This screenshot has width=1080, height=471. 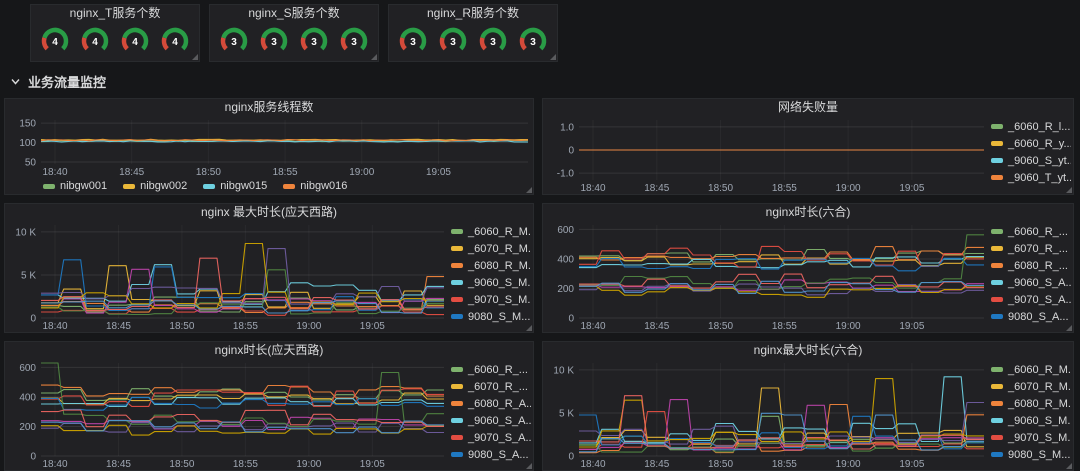 What do you see at coordinates (911, 188) in the screenshot?
I see `x-tick-label: 19:05` at bounding box center [911, 188].